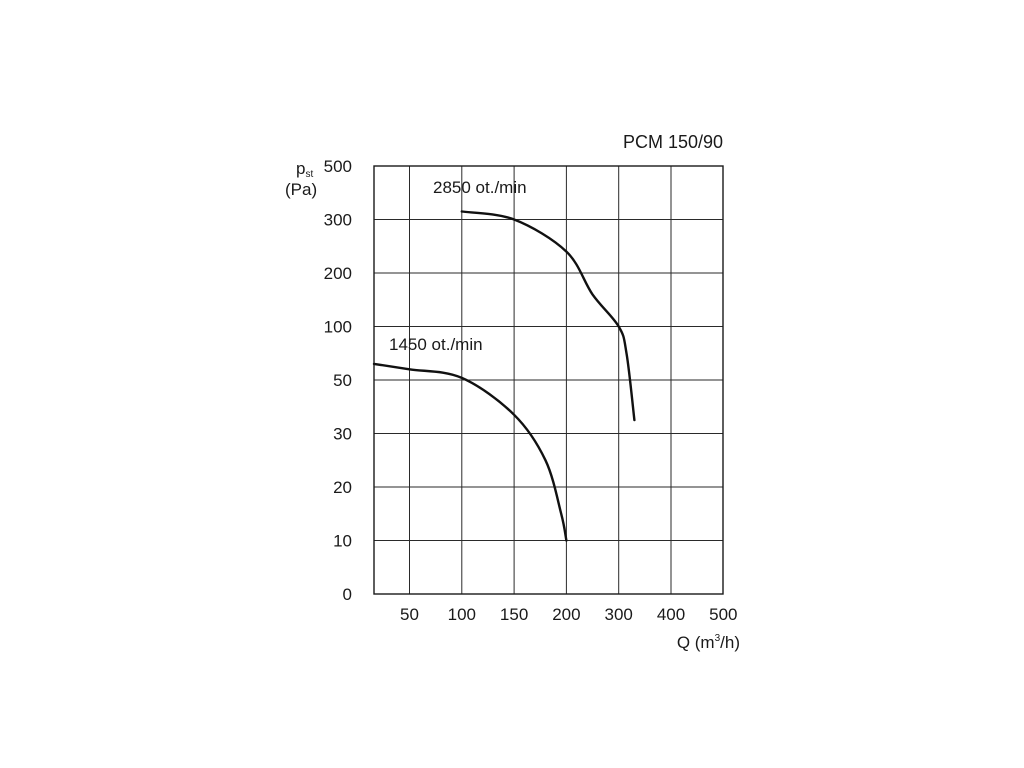 The image size is (1024, 768). Describe the element at coordinates (301, 189) in the screenshot. I see `y-axis-unit: (Pa)` at that location.